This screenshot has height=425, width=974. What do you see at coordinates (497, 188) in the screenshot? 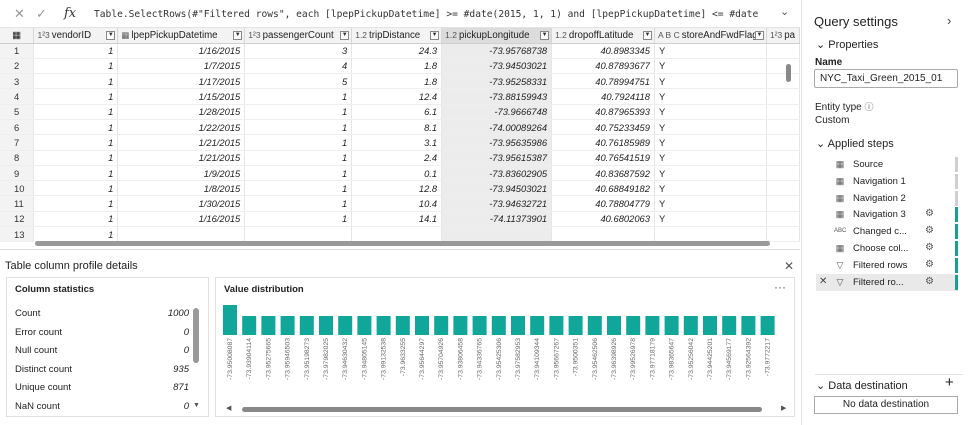
I see `table-cell: -73.94503021` at bounding box center [497, 188].